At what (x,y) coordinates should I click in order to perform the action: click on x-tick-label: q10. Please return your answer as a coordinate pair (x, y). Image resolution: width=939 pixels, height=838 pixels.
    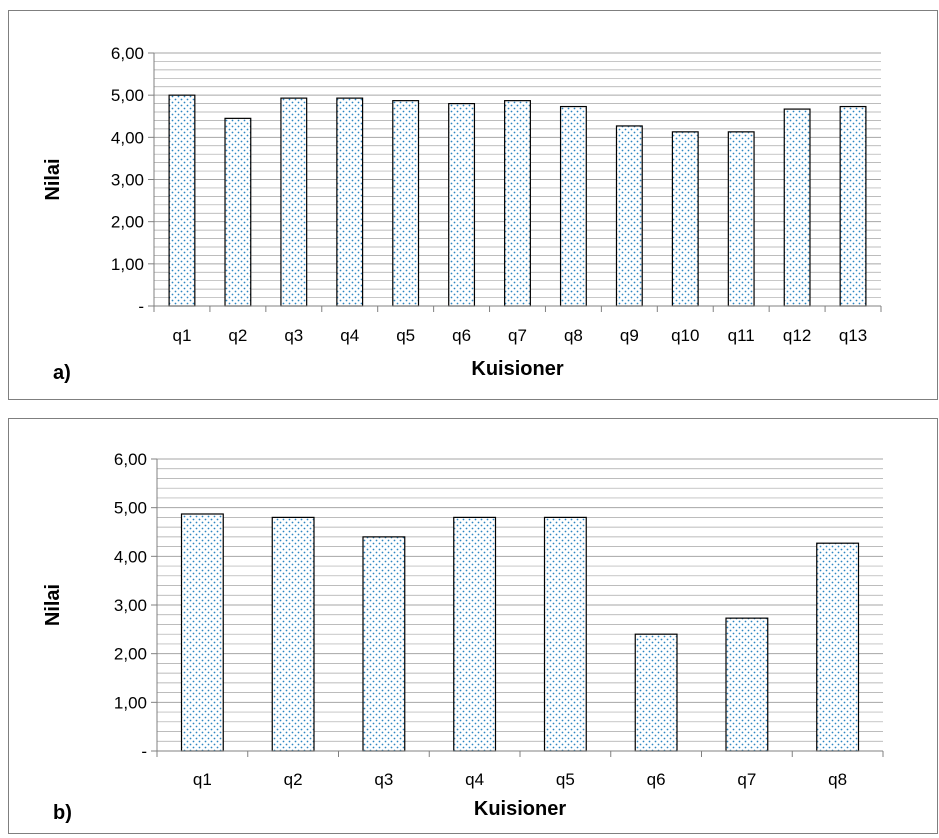
    Looking at the image, I should click on (685, 335).